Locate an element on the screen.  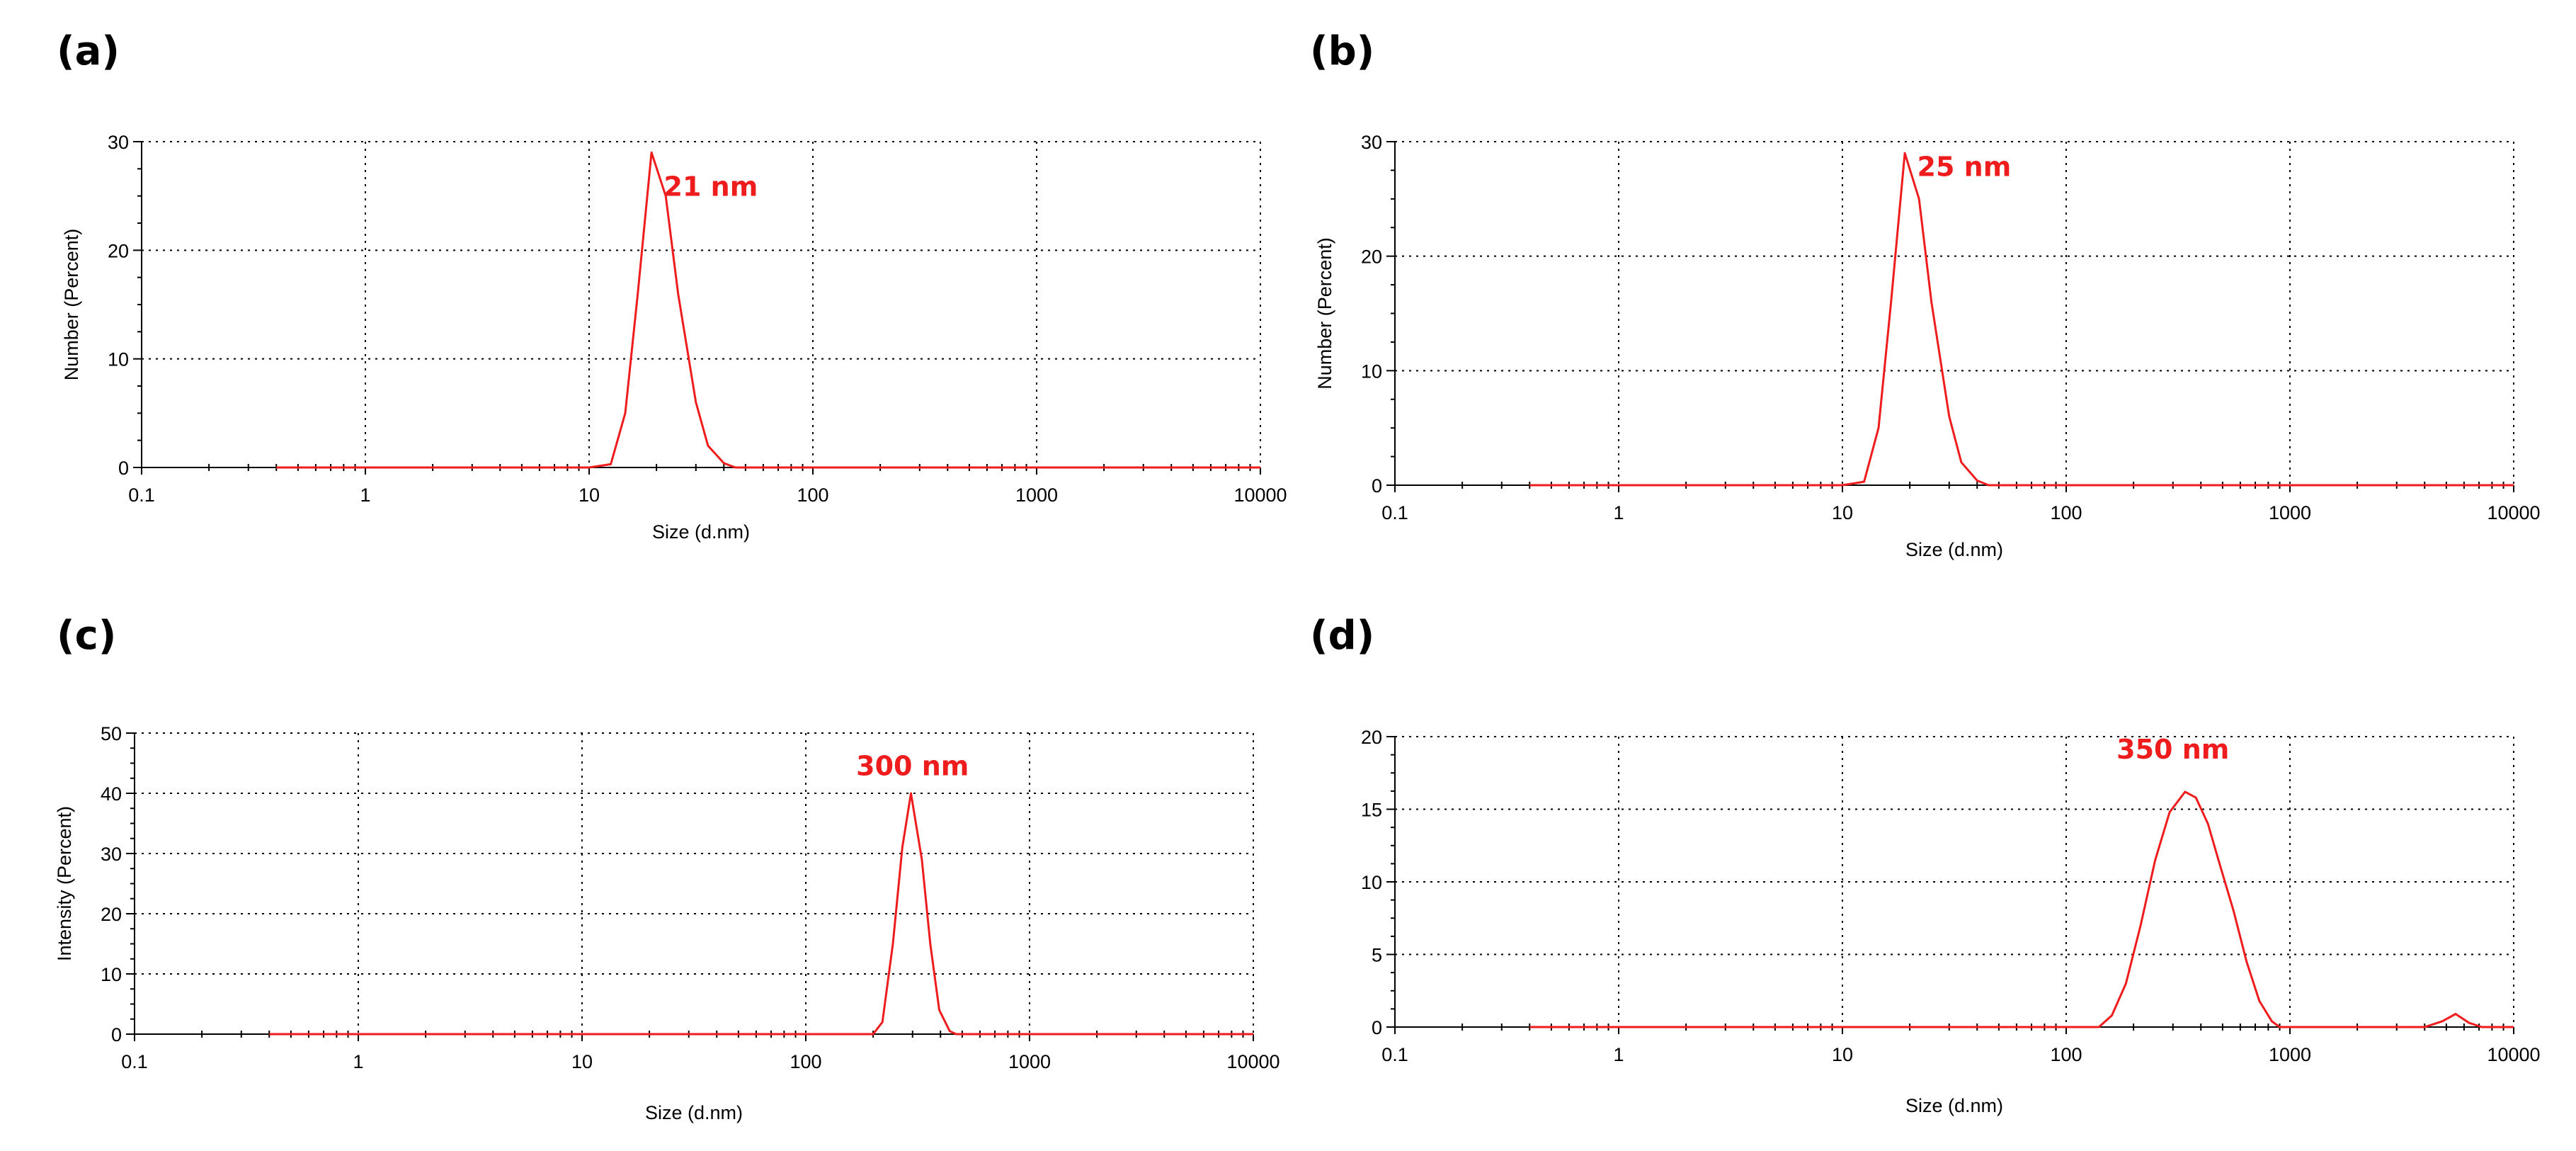
y-tick-label: 15 is located at coordinates (1372, 810).